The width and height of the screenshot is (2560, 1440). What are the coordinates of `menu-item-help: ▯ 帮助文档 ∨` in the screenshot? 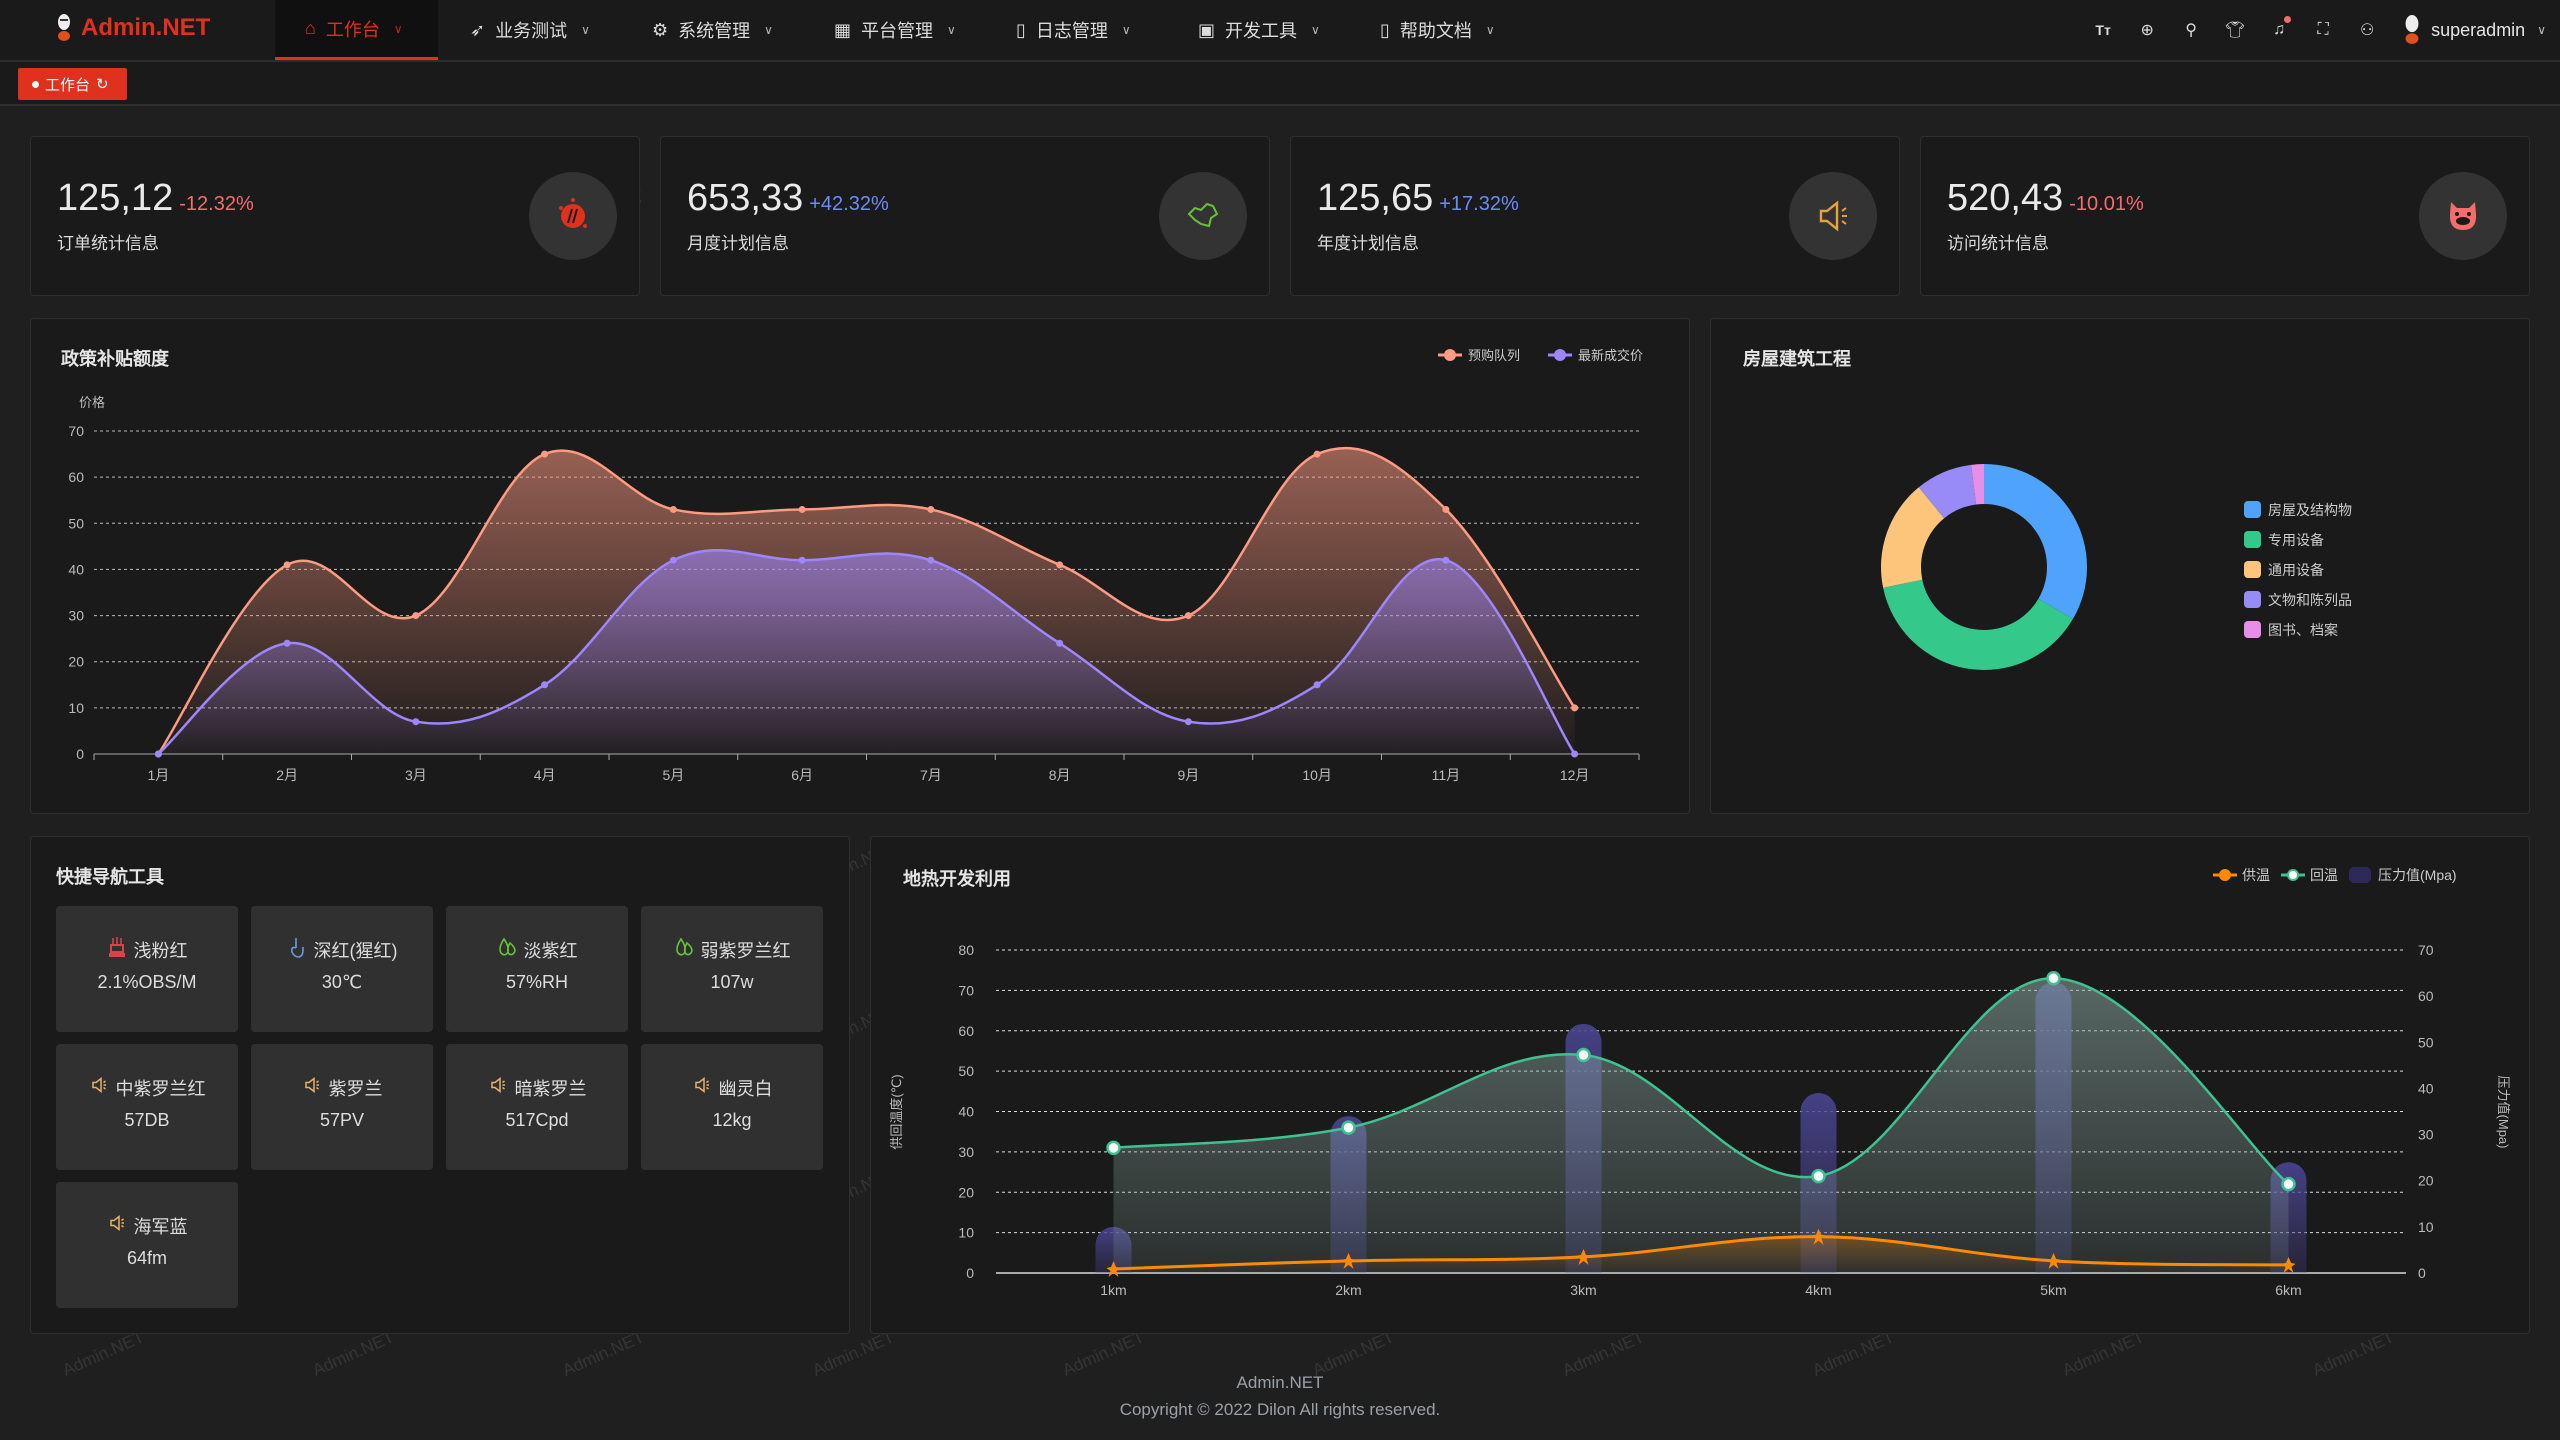 It's located at (1439, 30).